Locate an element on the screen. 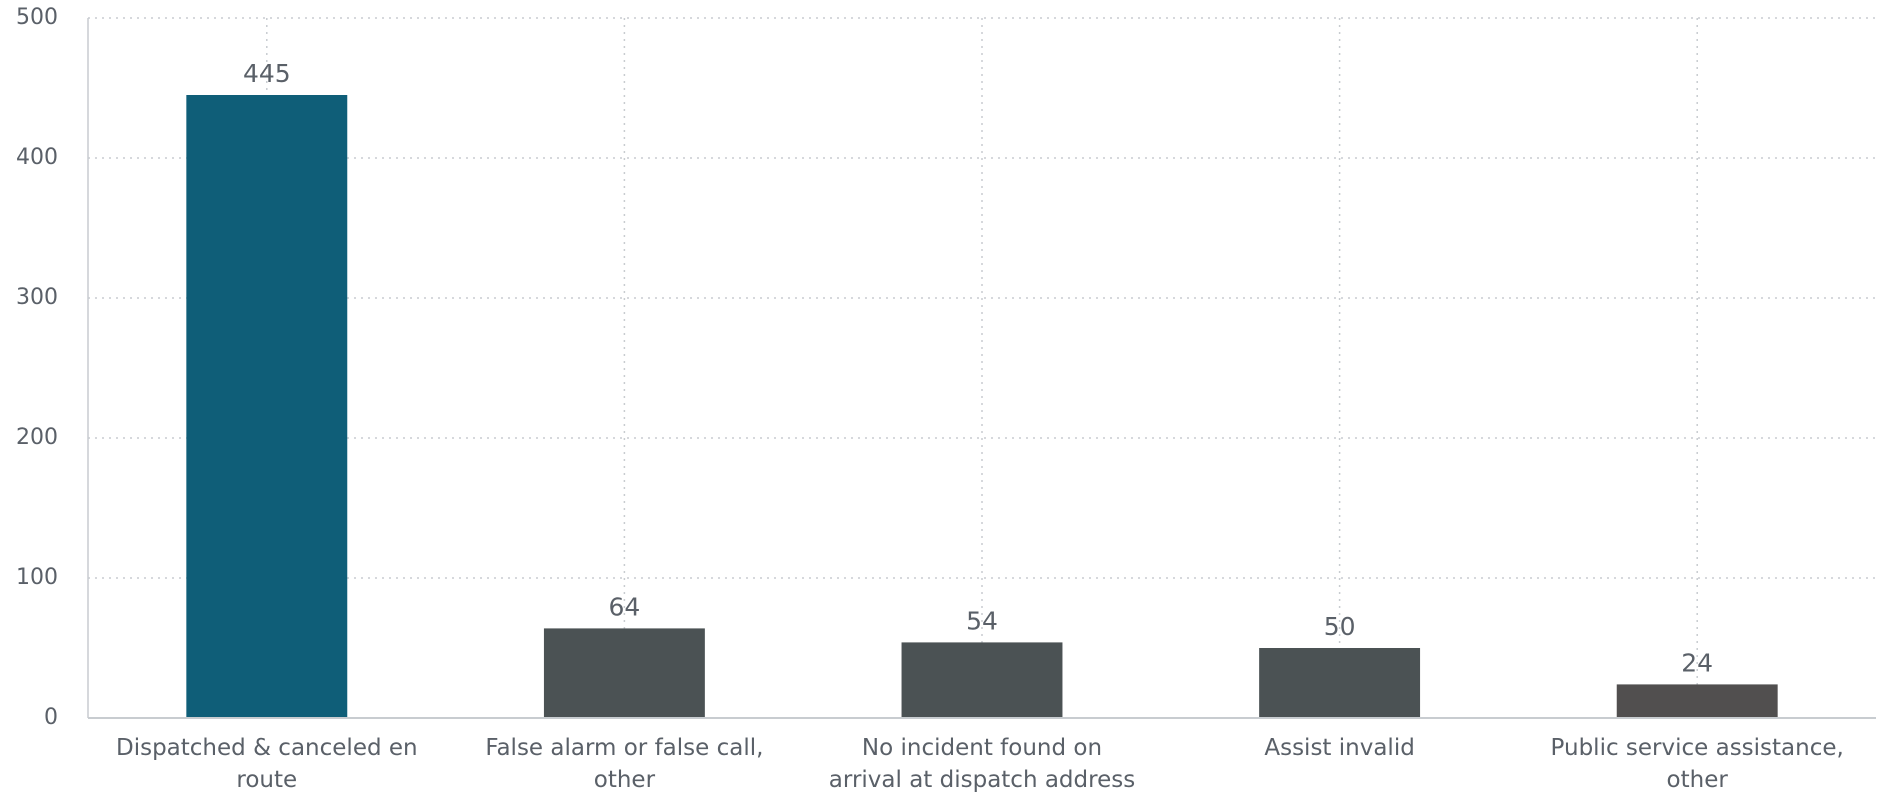 This screenshot has width=1886, height=800. value-label: 445 is located at coordinates (267, 73).